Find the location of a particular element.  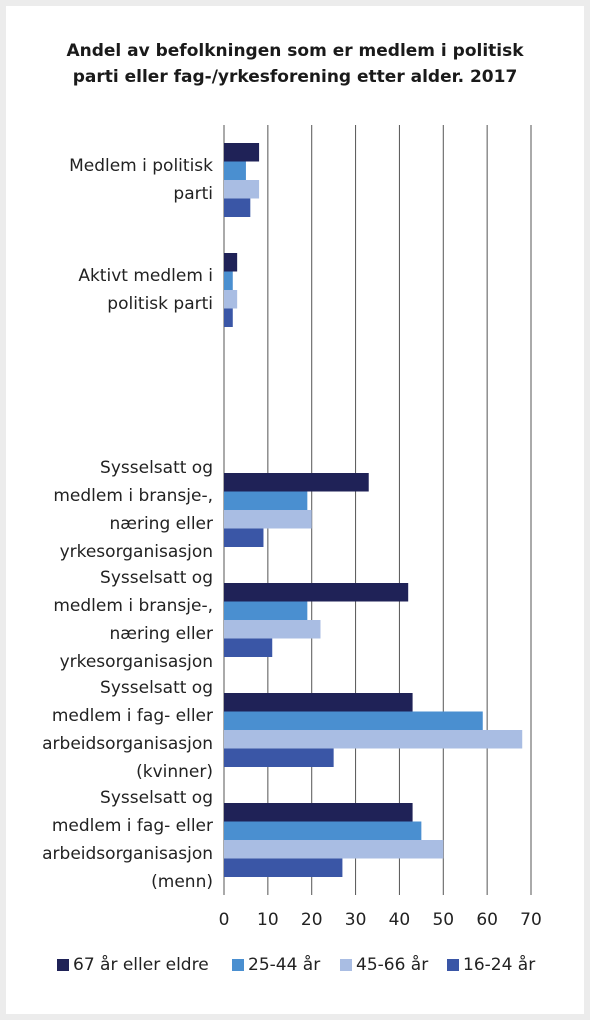

x-tick-label: 40 is located at coordinates (400, 920).